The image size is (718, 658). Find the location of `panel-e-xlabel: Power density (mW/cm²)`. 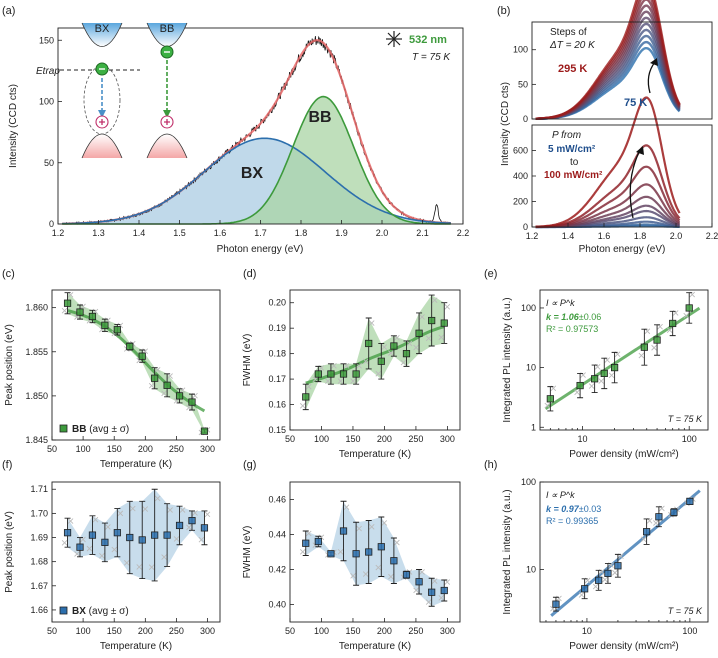

panel-e-xlabel: Power density (mW/cm²) is located at coordinates (623, 454).